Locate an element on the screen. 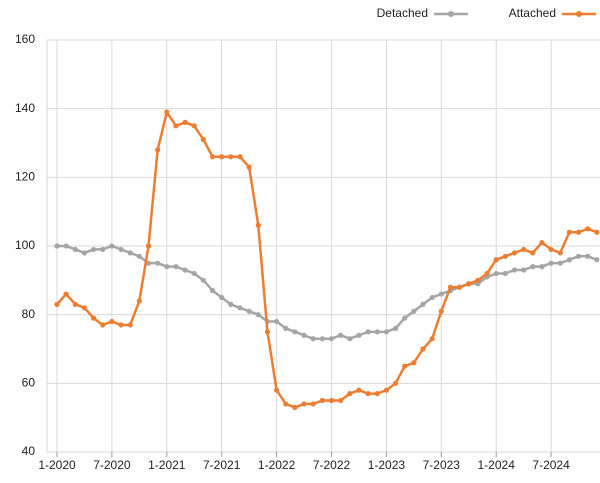 The height and width of the screenshot is (483, 600). y-tick-label: 60 is located at coordinates (29, 383).